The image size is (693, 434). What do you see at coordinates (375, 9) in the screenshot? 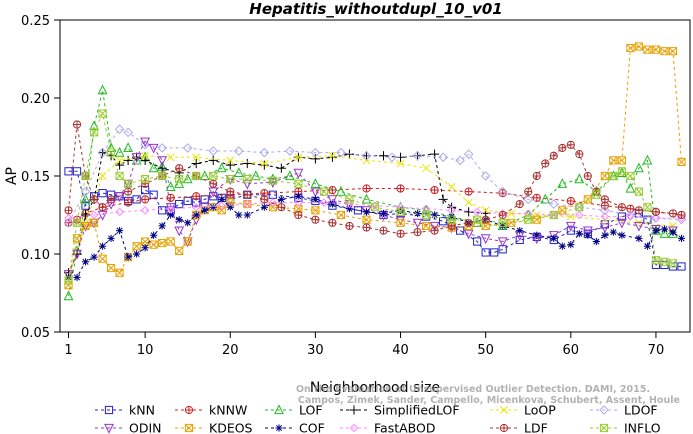
I see `chart-title: Hepatitis_withoutdupl_10_v01` at bounding box center [375, 9].